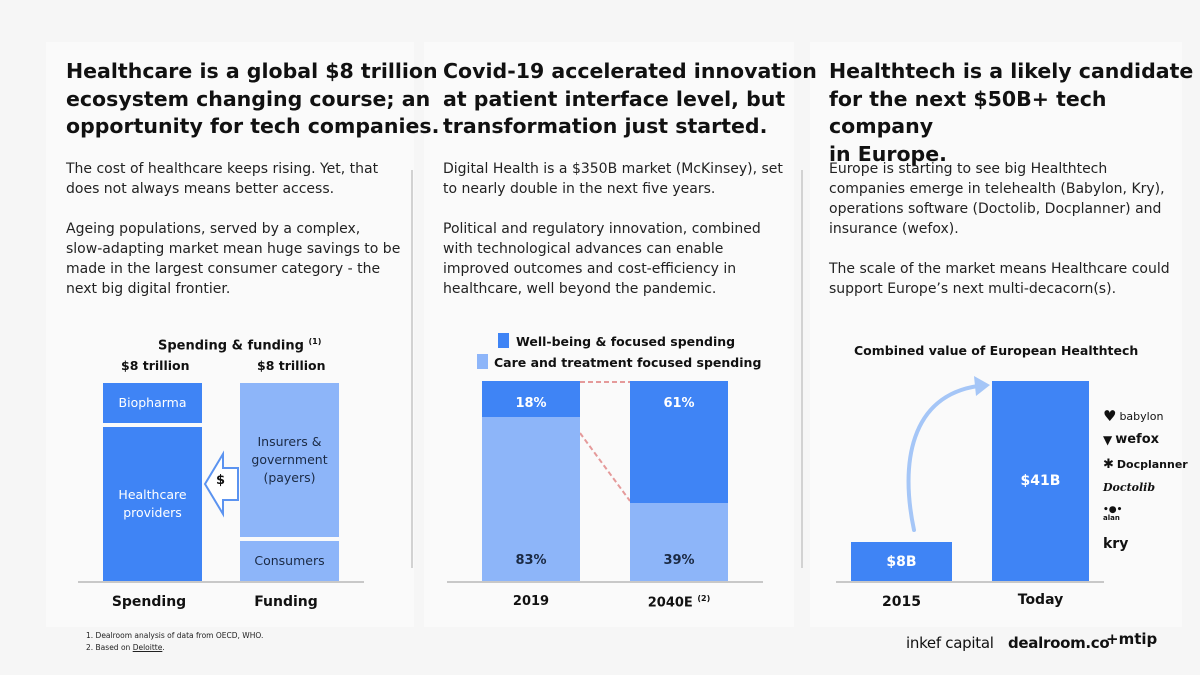 This screenshot has height=675, width=1200. What do you see at coordinates (147, 647) in the screenshot?
I see `deloitte-link: Deloitte` at bounding box center [147, 647].